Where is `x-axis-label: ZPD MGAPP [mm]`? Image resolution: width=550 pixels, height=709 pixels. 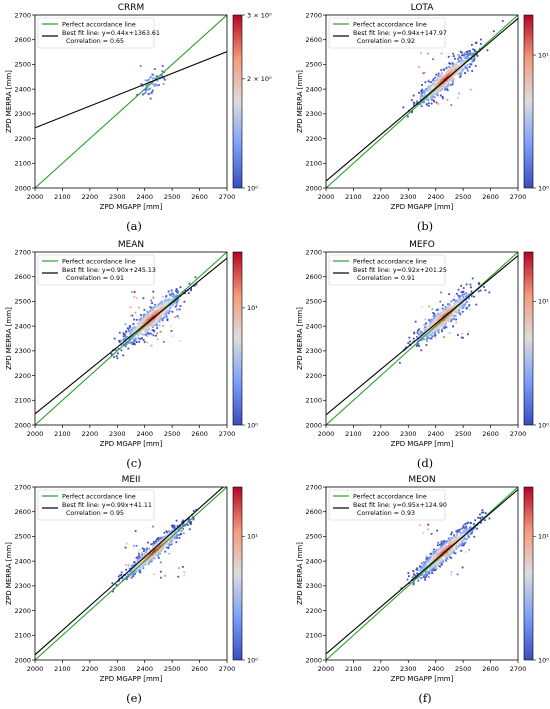
x-axis-label: ZPD MGAPP [mm] is located at coordinates (131, 444).